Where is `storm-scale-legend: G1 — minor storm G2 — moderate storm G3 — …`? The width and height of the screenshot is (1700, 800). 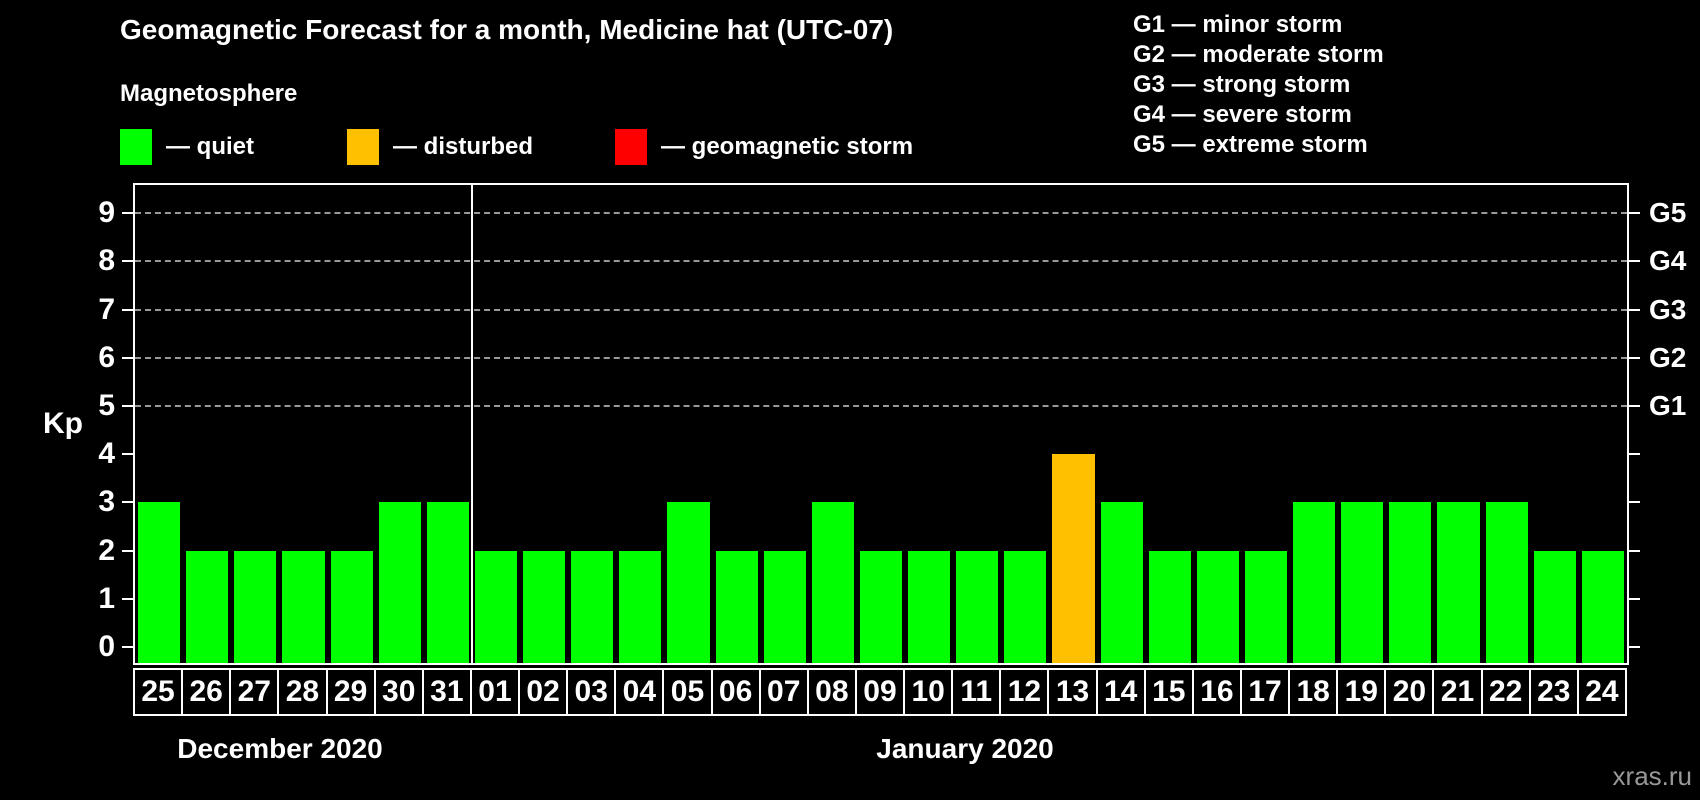
storm-scale-legend: G1 — minor storm G2 — moderate storm G3 — … is located at coordinates (1258, 85).